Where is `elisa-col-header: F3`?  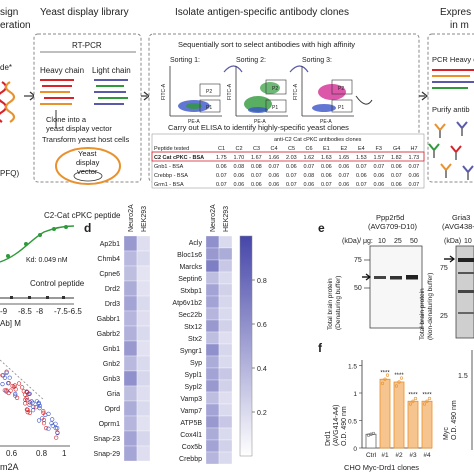 elisa-col-header: F3 is located at coordinates (379, 149).